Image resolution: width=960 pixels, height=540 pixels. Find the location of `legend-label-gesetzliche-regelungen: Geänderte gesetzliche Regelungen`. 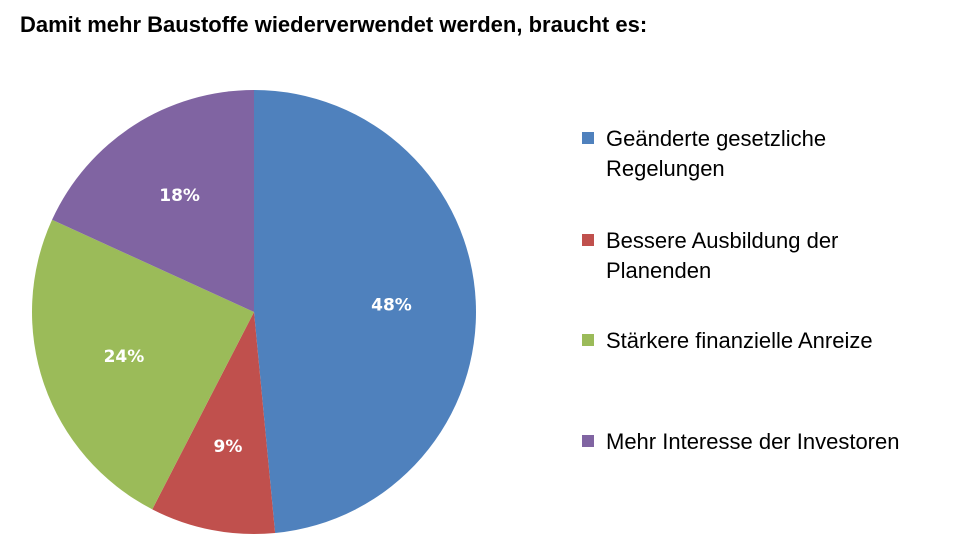

legend-label-gesetzliche-regelungen: Geänderte gesetzliche Regelungen is located at coordinates (716, 153).